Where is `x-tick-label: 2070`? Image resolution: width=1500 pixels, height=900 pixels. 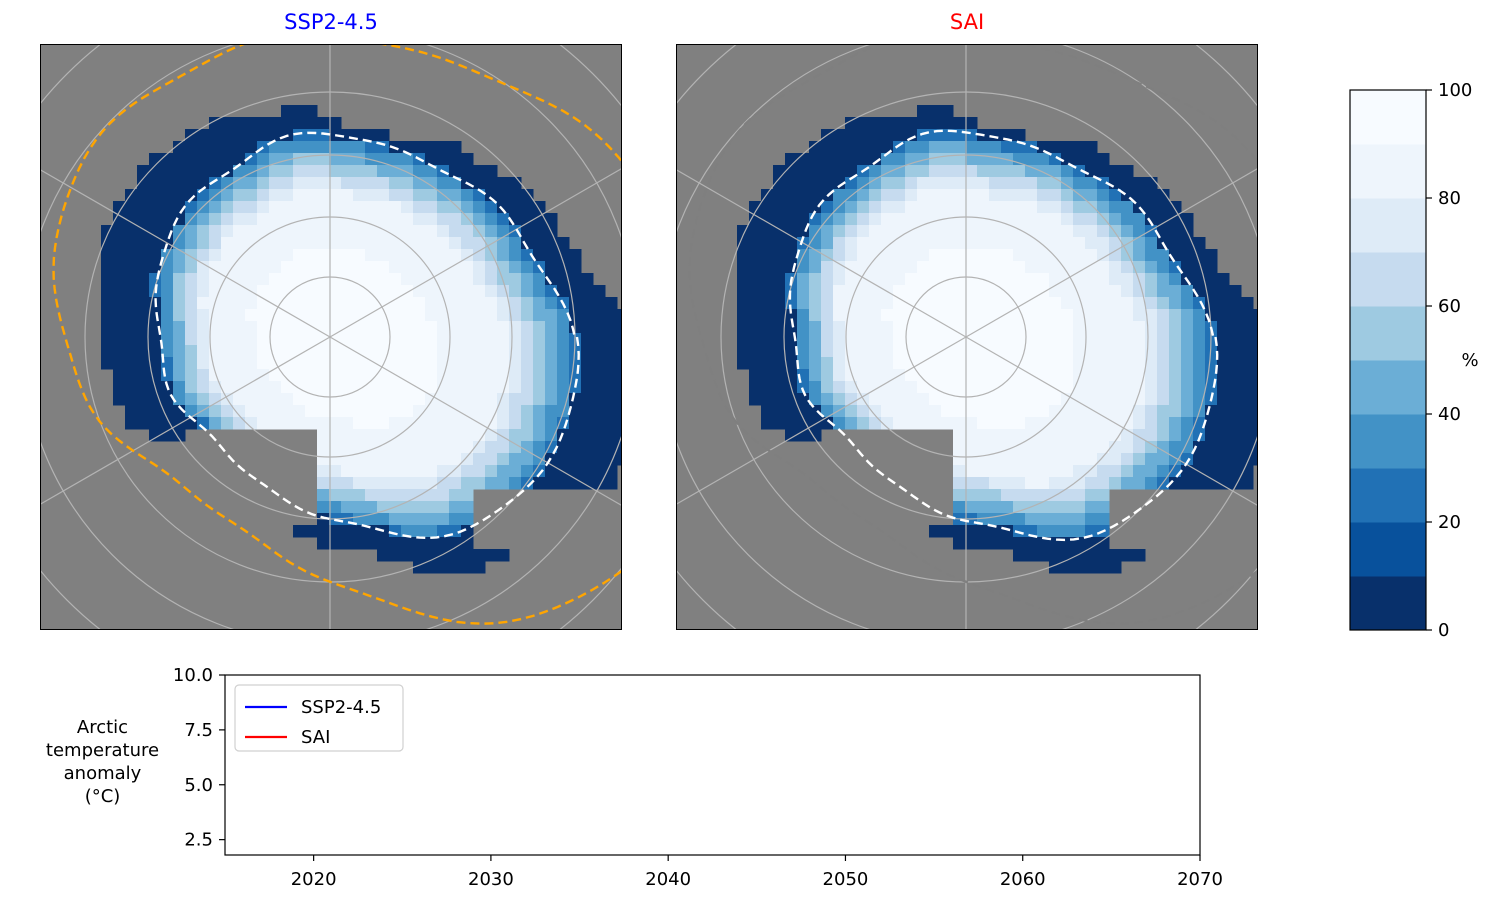
x-tick-label: 2070 is located at coordinates (1200, 879).